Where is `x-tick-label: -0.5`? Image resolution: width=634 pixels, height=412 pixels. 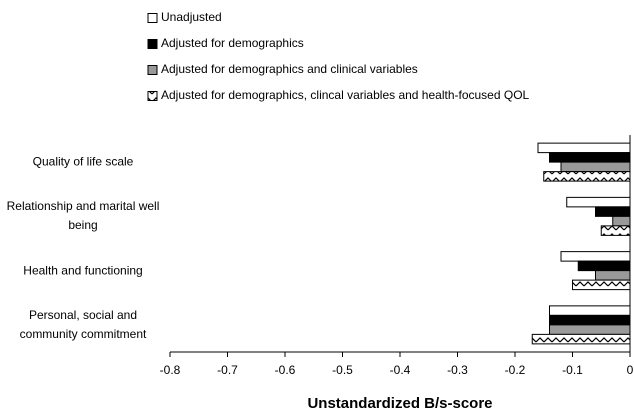 x-tick-label: -0.5 is located at coordinates (342, 370).